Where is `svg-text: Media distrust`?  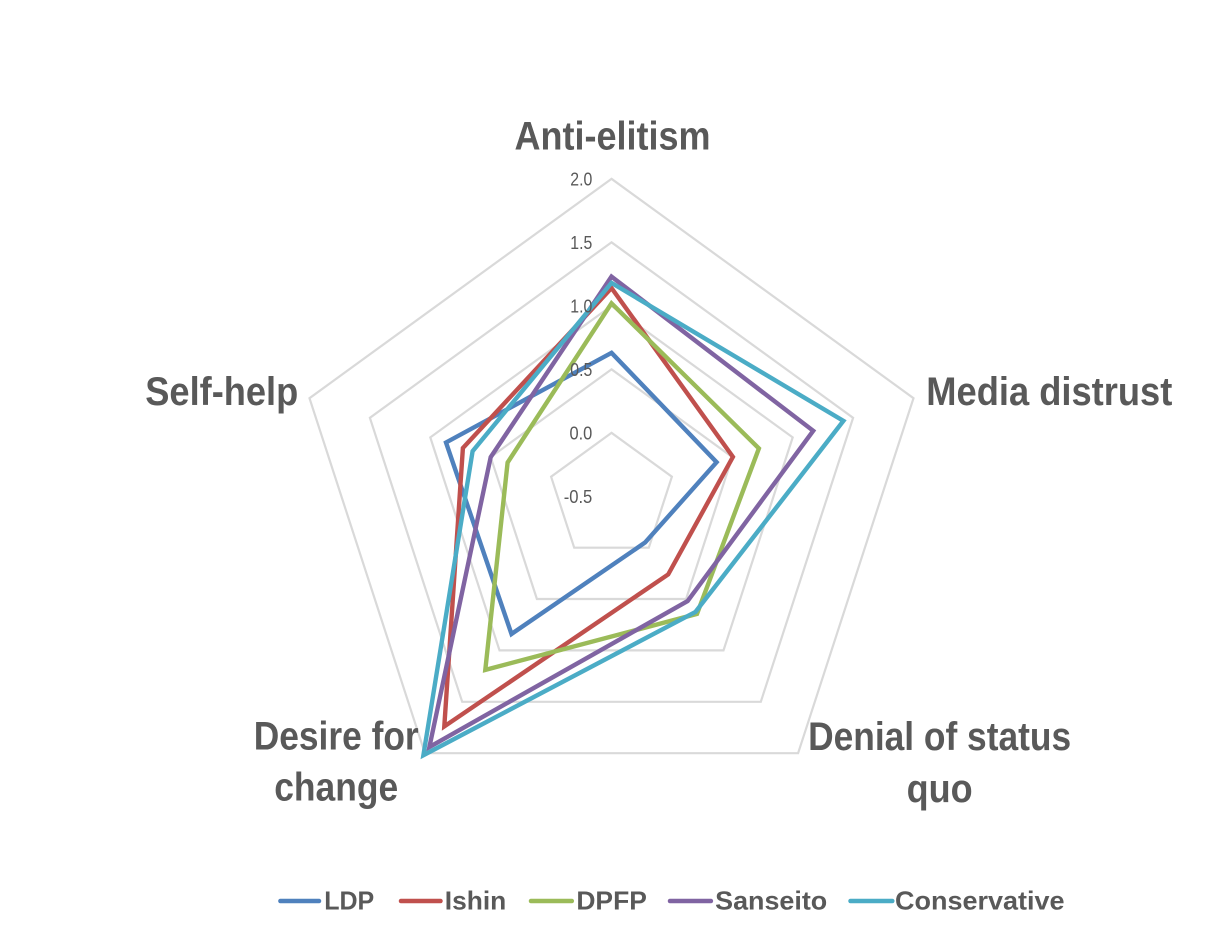 svg-text: Media distrust is located at coordinates (1049, 392).